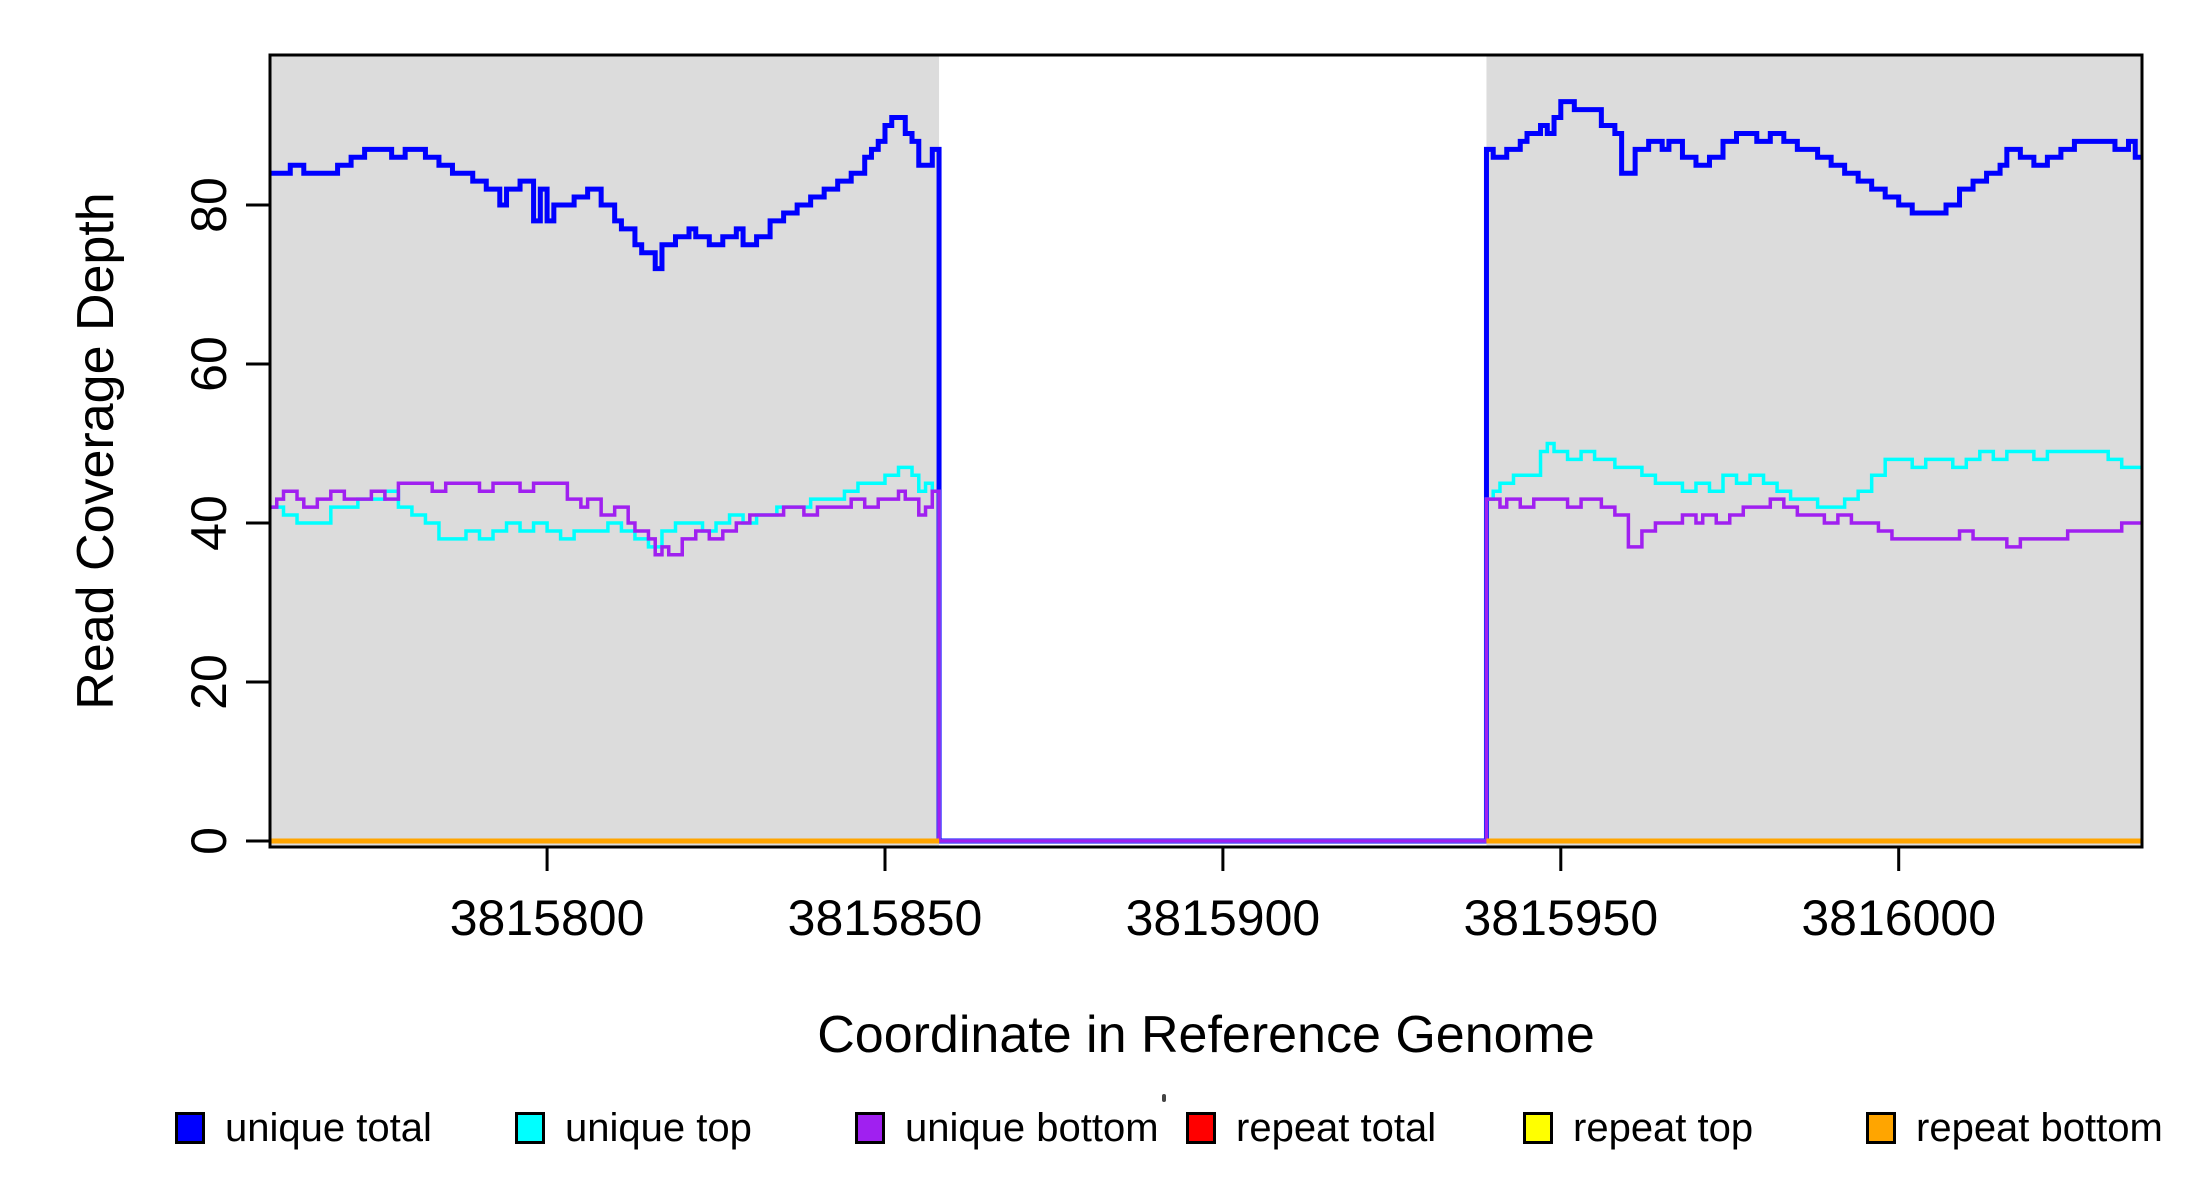 The width and height of the screenshot is (2200, 1200). I want to click on legend-item-unique-top: unique top, so click(633, 1128).